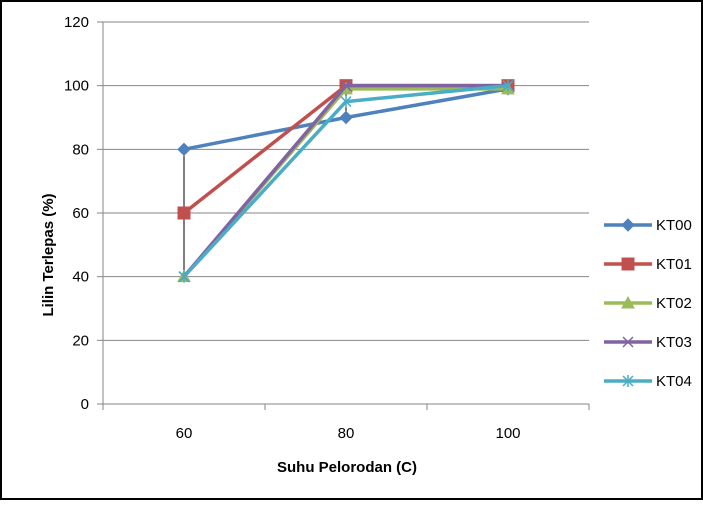 The image size is (703, 505). I want to click on x-tick-label: 100, so click(507, 433).